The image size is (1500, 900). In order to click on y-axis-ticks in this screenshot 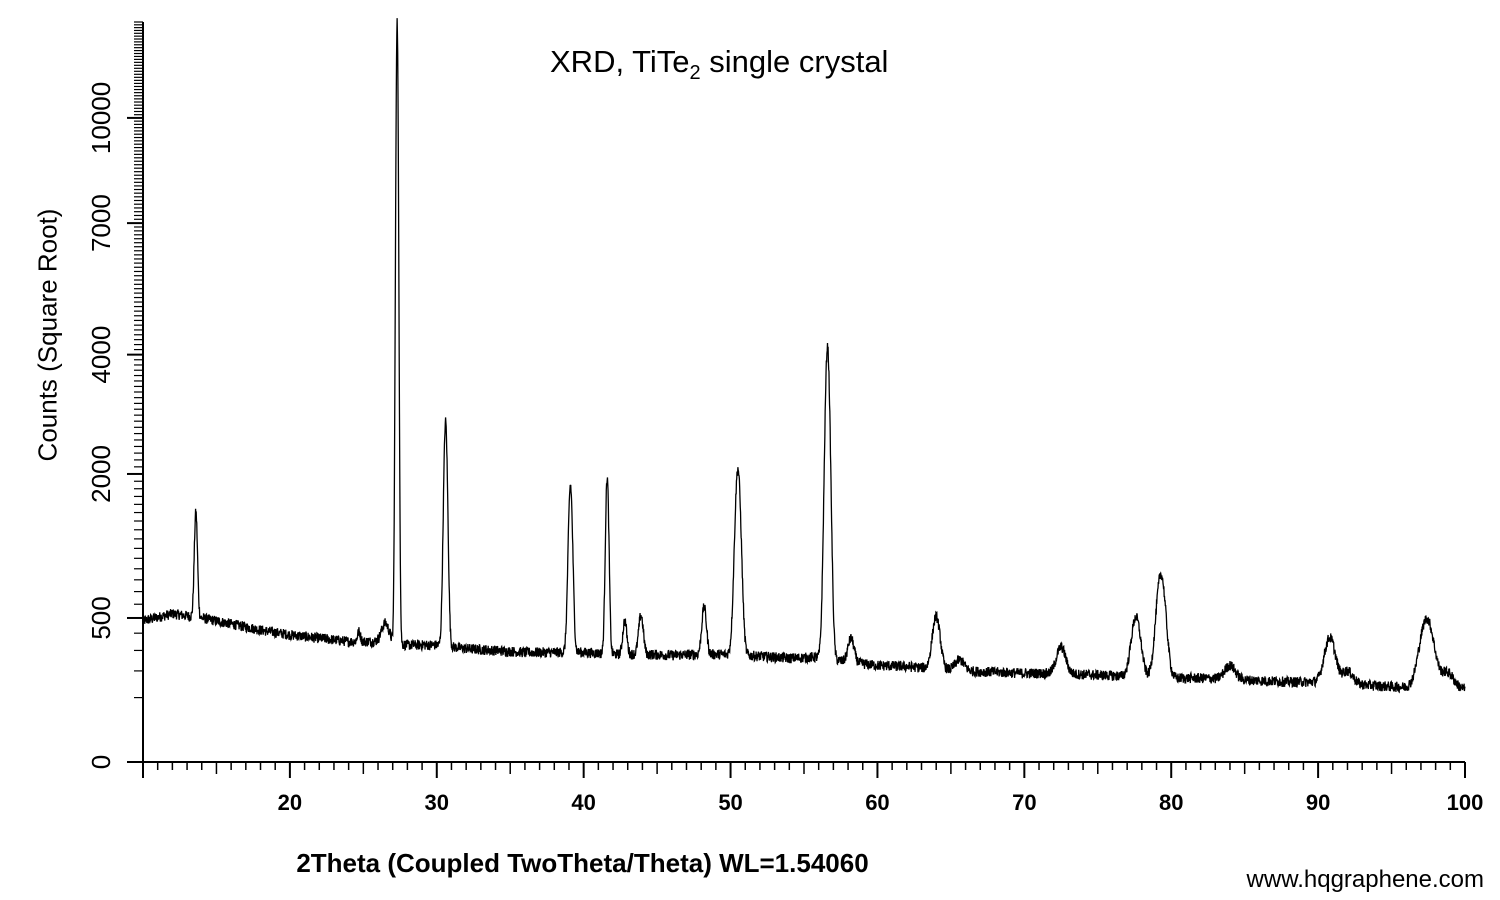, I will do `click(135, 392)`.